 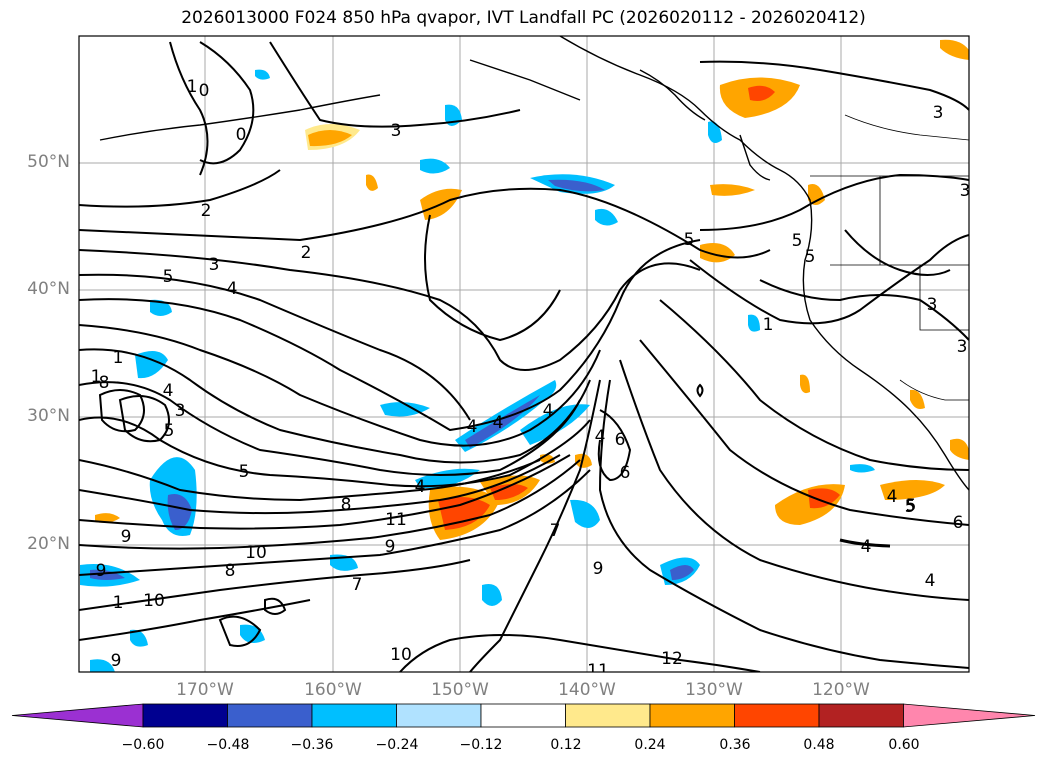 I want to click on colorbar-tick: −0.36, so click(x=312, y=745).